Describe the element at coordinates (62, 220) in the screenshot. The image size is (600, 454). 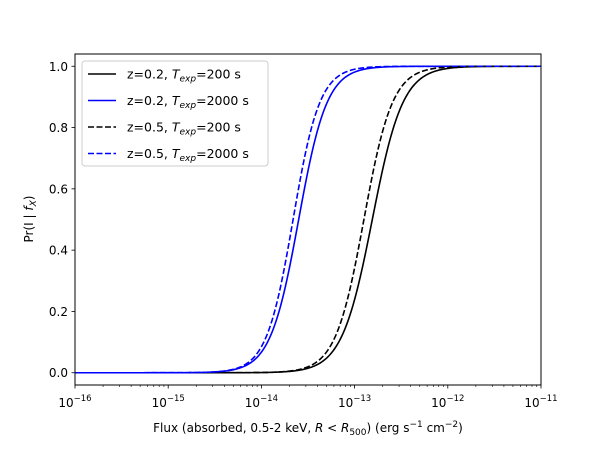
I see `y-axis: 0.0 0.2 0.4 0.6 0.8 1.0` at that location.